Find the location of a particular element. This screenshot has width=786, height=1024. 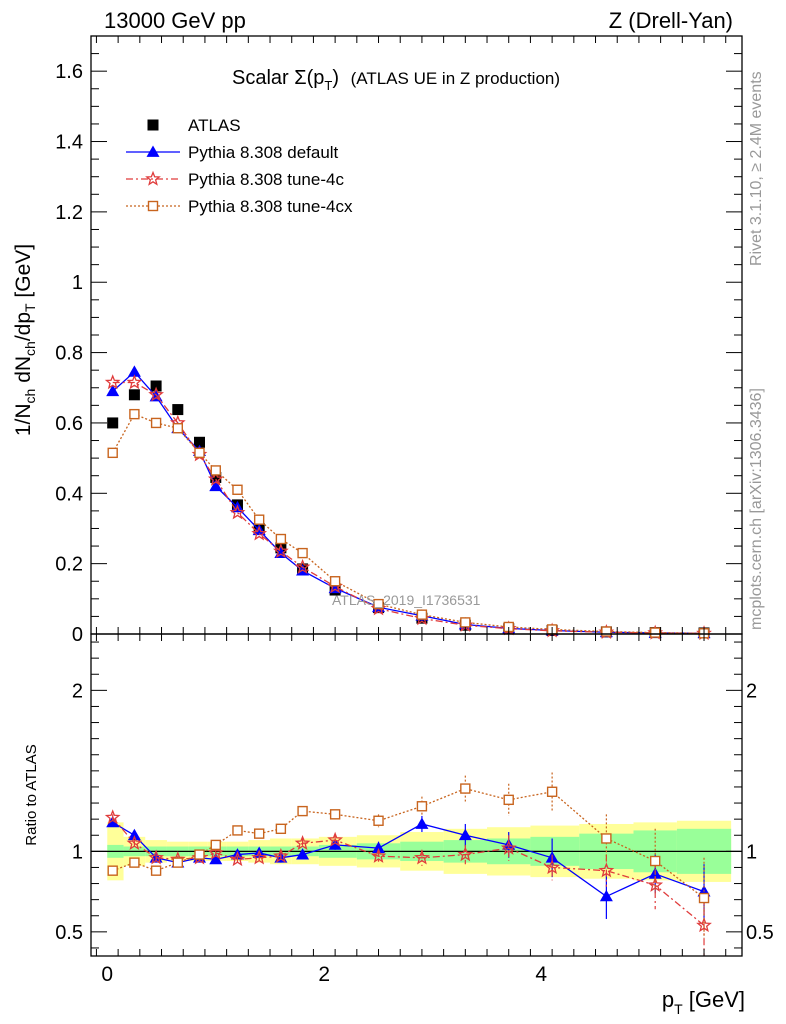

main-y-tick-label: 0.4 is located at coordinates (69, 494).